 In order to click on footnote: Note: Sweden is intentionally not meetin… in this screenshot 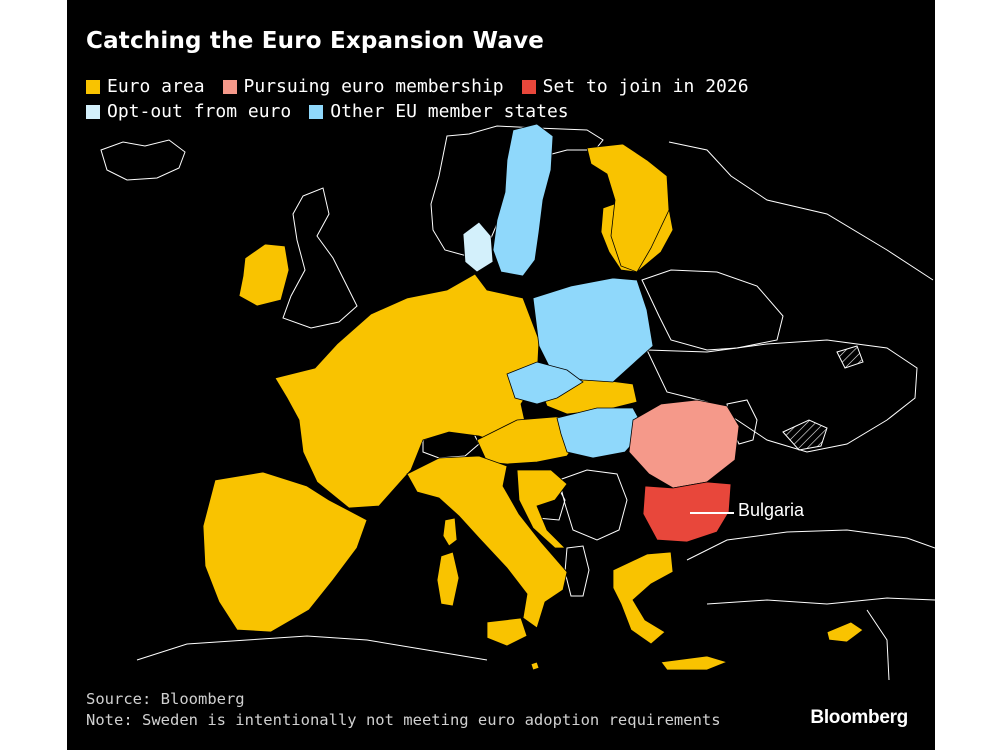, I will do `click(403, 720)`.